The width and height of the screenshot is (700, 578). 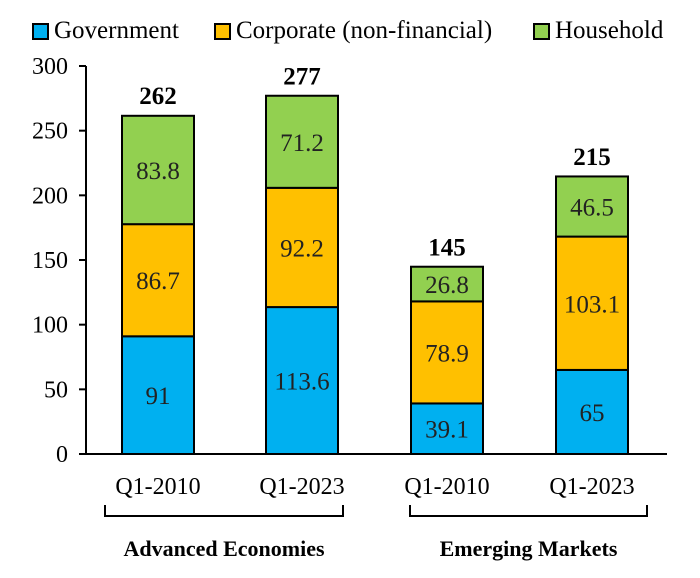 I want to click on segment-value-label: 91, so click(x=158, y=396).